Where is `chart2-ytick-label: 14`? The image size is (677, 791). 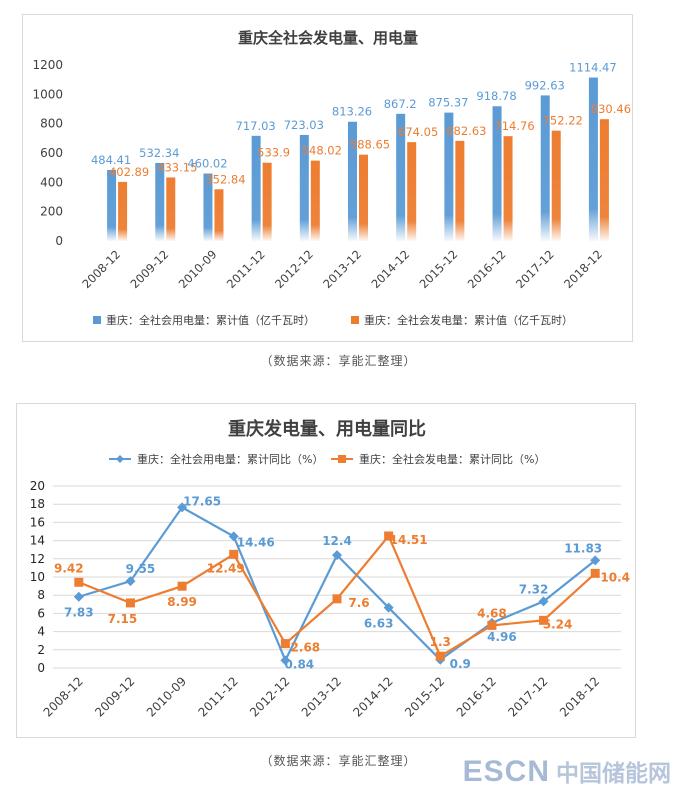 chart2-ytick-label: 14 is located at coordinates (37, 541).